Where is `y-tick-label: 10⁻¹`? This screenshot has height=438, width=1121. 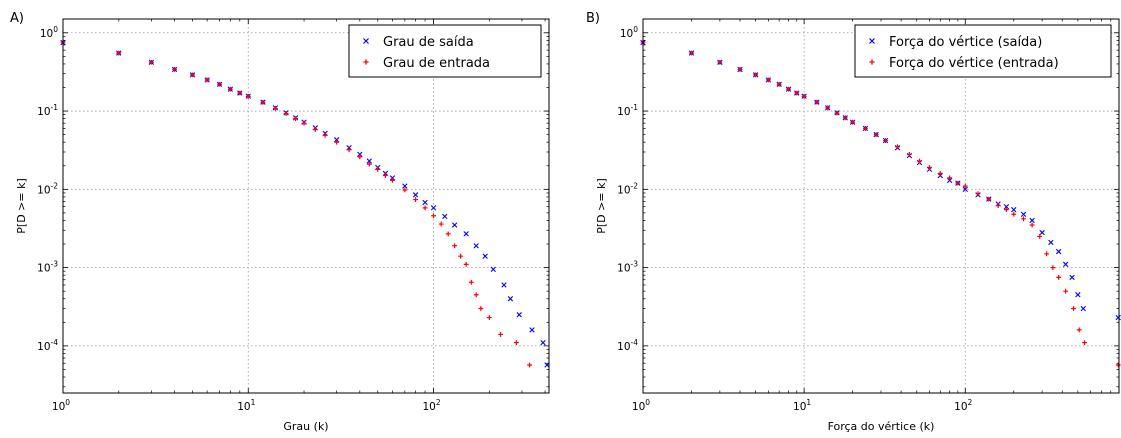
y-tick-label: 10⁻¹ is located at coordinates (47, 110).